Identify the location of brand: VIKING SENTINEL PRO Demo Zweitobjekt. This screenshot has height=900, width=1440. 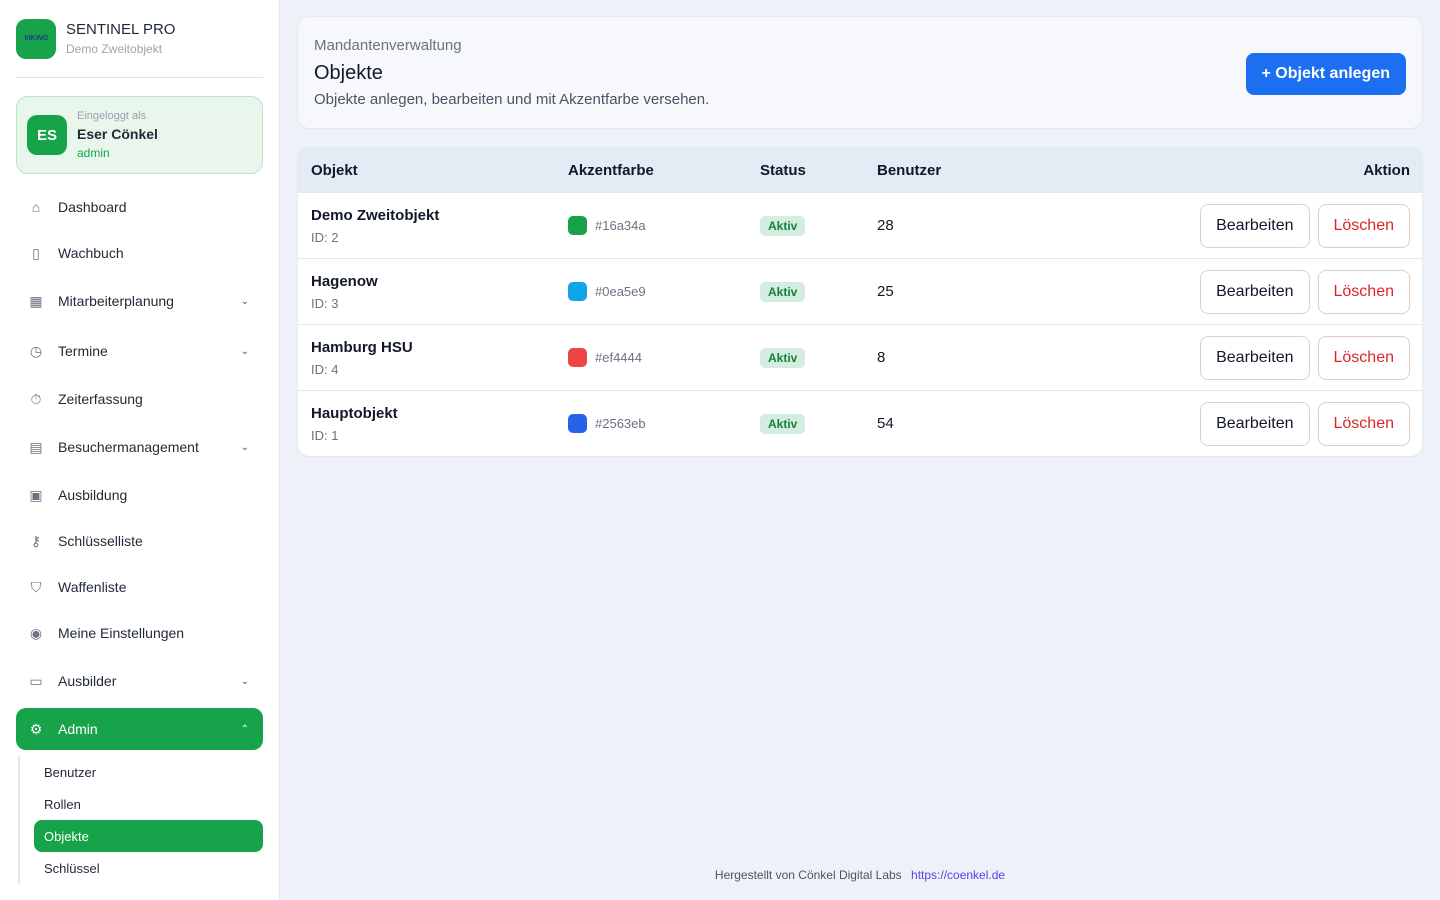
(139, 39).